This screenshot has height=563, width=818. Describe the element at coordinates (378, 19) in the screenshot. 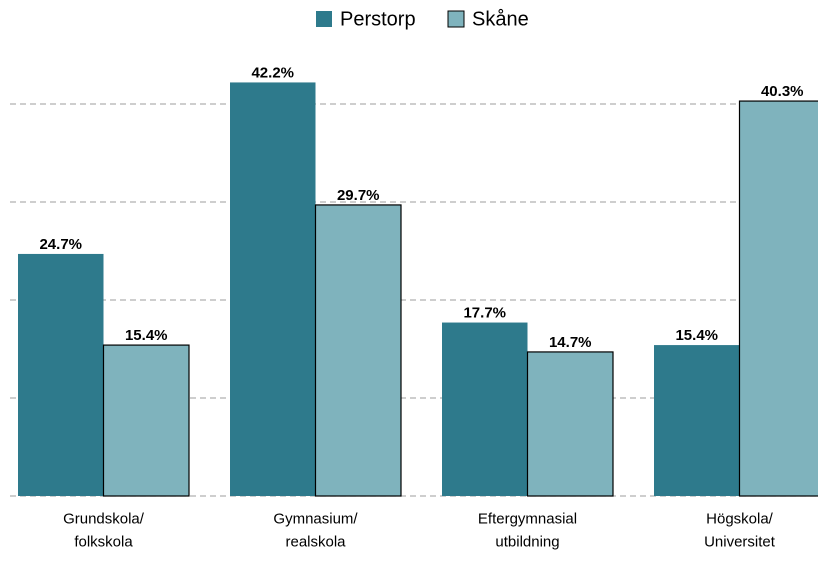

I see `legend-label: Perstorp` at that location.